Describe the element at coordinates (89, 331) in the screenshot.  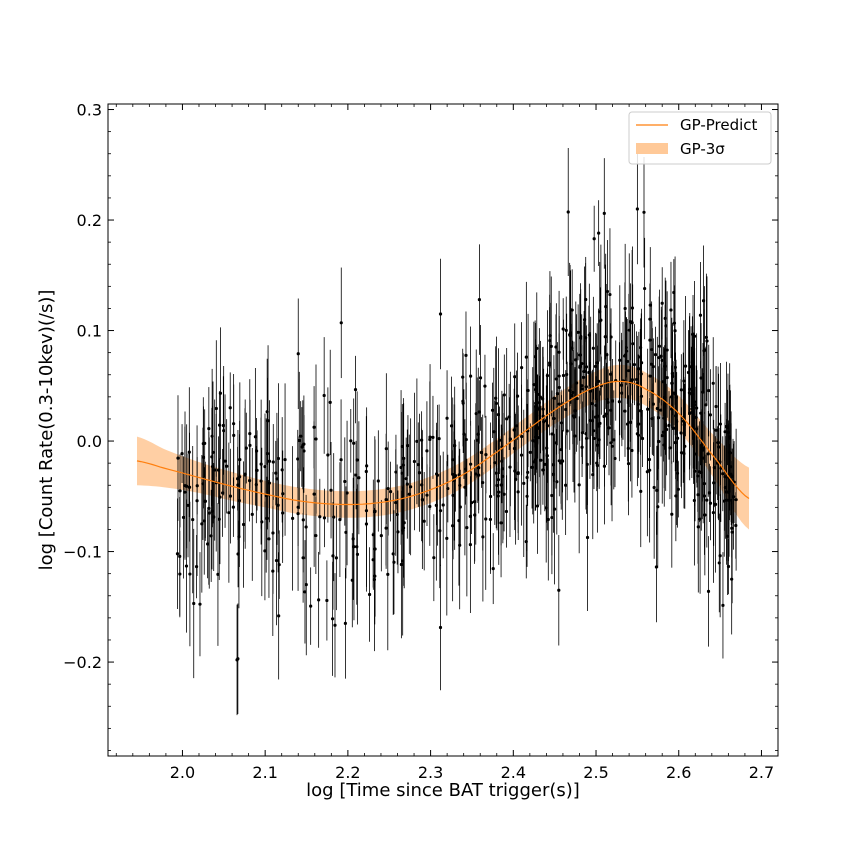
I see `y-tick-label: 0.1` at that location.